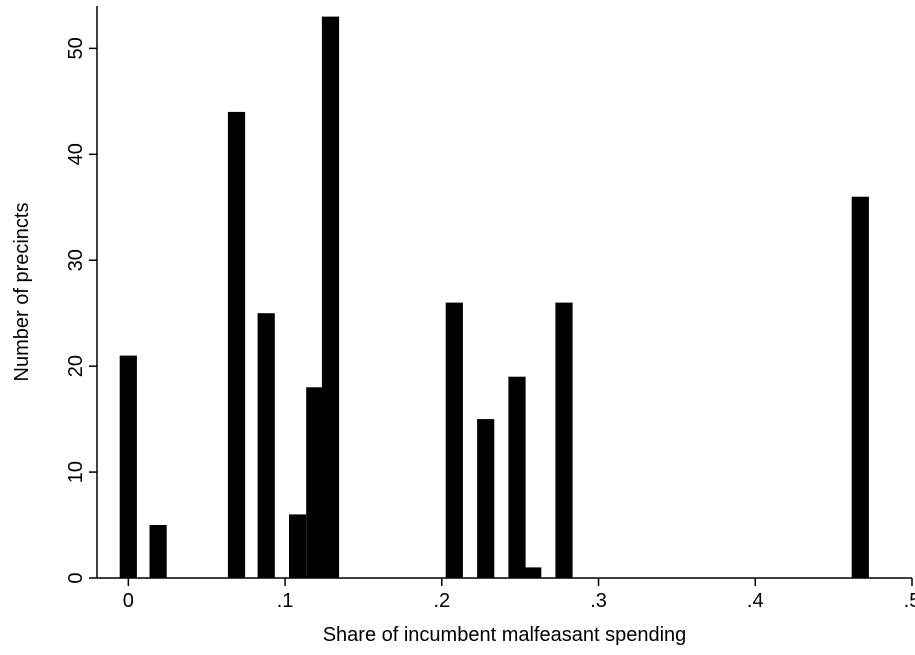  What do you see at coordinates (76, 366) in the screenshot?
I see `y-tick-label: 20` at bounding box center [76, 366].